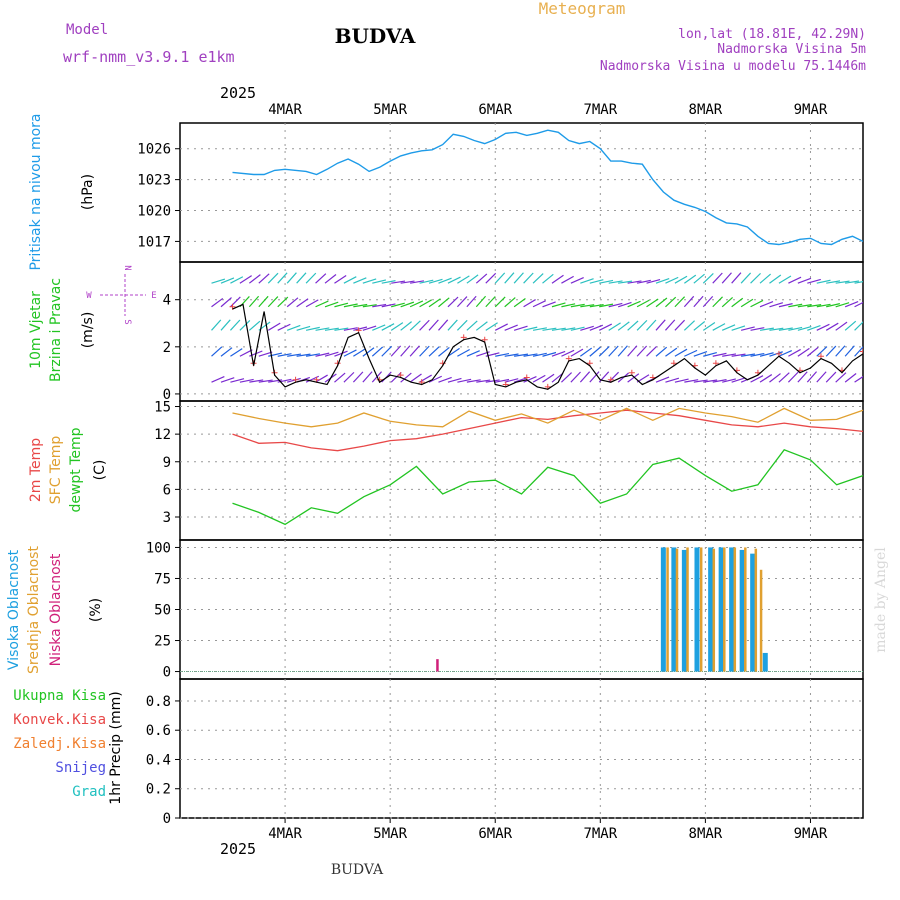 The image size is (900, 900). I want to click on y-tick-label: 50, so click(162, 611).